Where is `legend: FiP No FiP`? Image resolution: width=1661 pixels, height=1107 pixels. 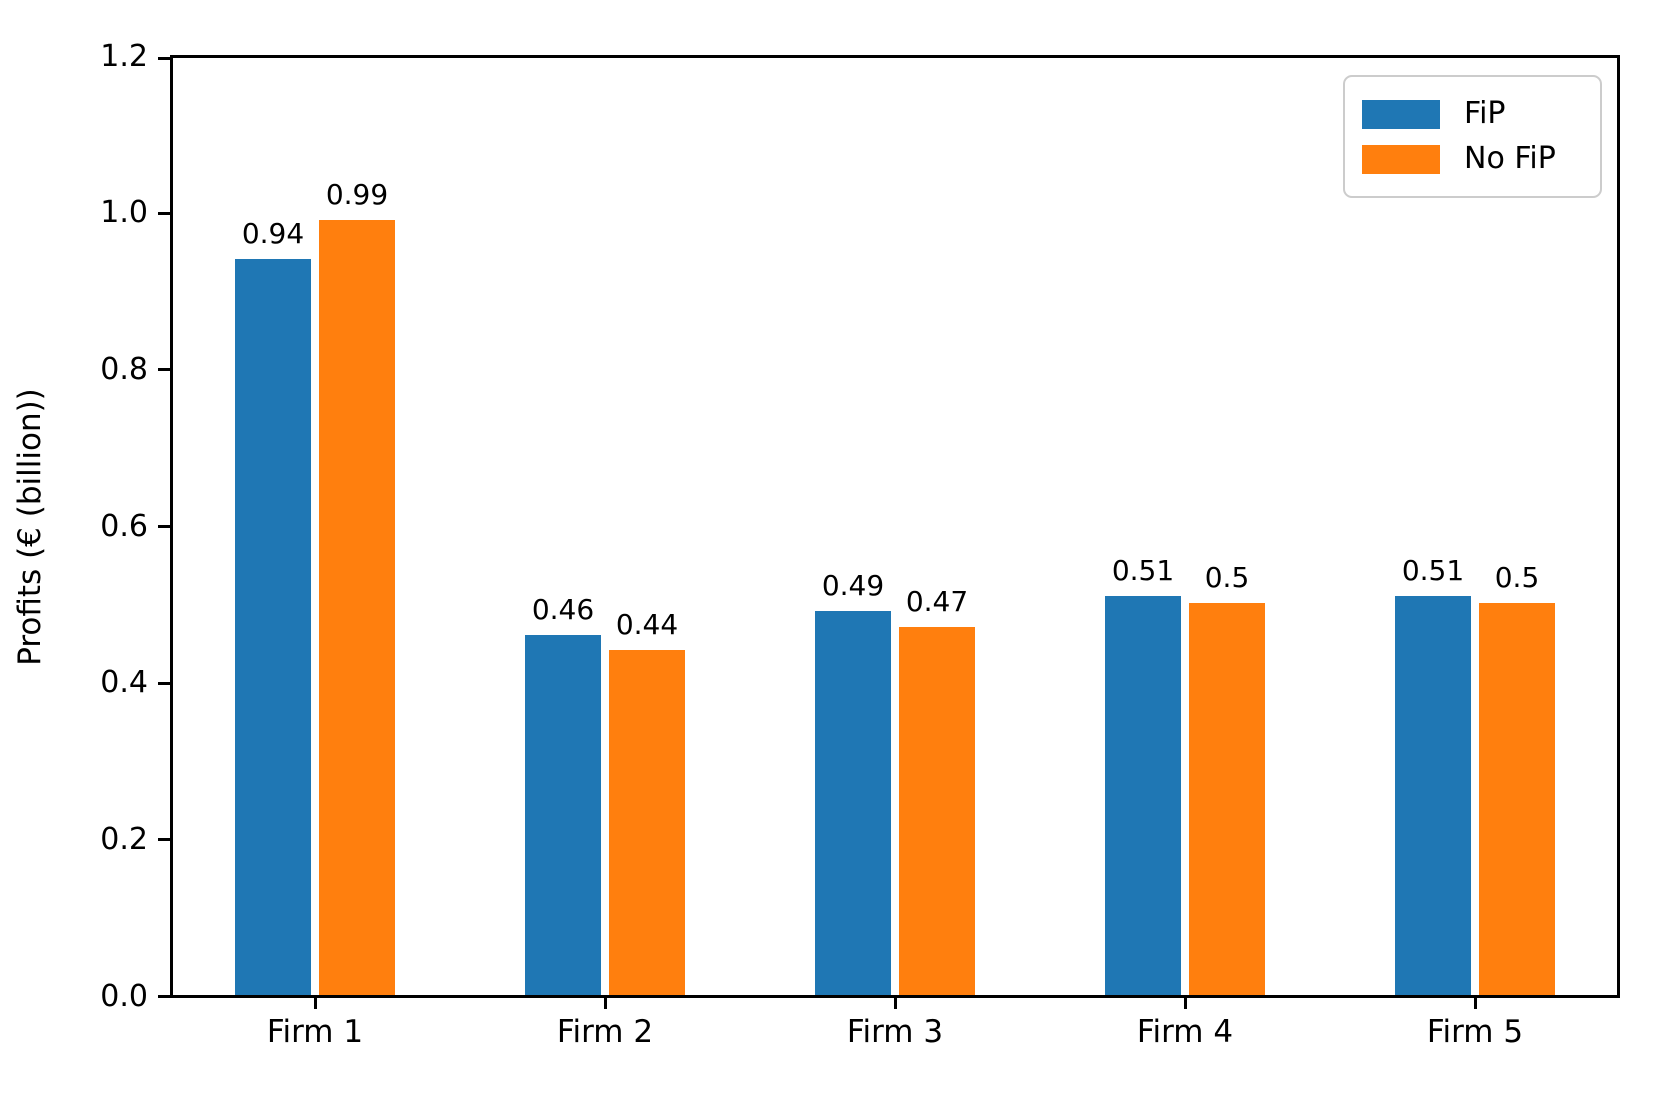
legend: FiP No FiP is located at coordinates (1472, 136).